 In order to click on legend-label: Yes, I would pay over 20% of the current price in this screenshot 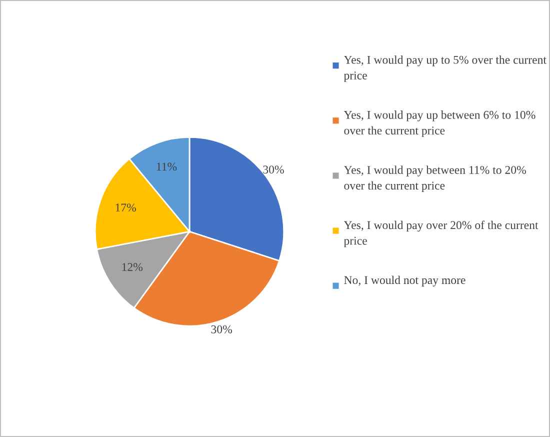, I will do `click(441, 234)`.